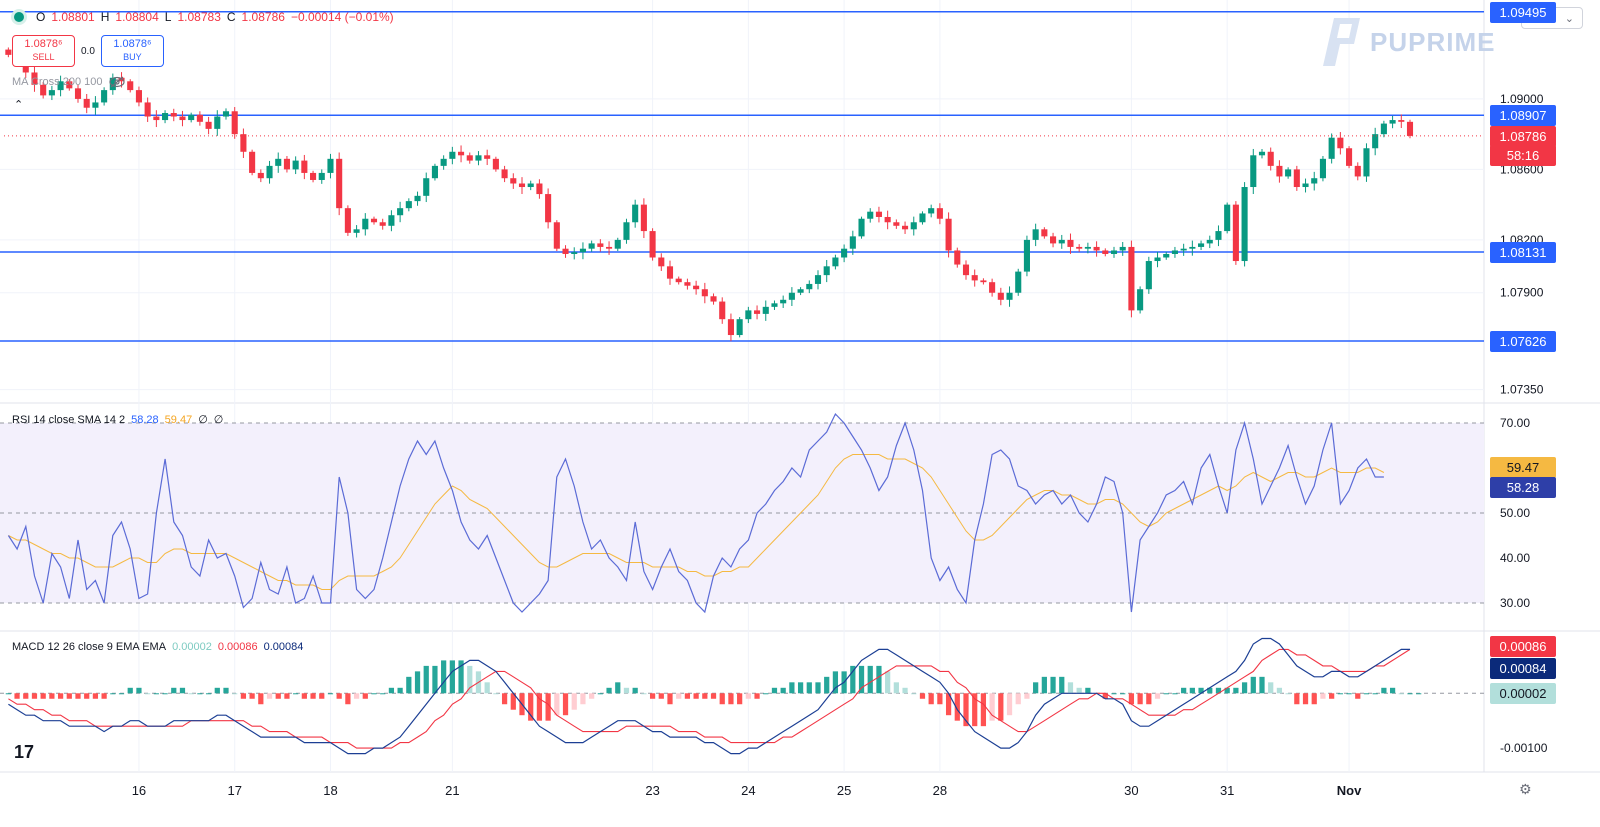  Describe the element at coordinates (132, 51) in the screenshot. I see `buy-button: 1.0878⁶ BUY` at that location.